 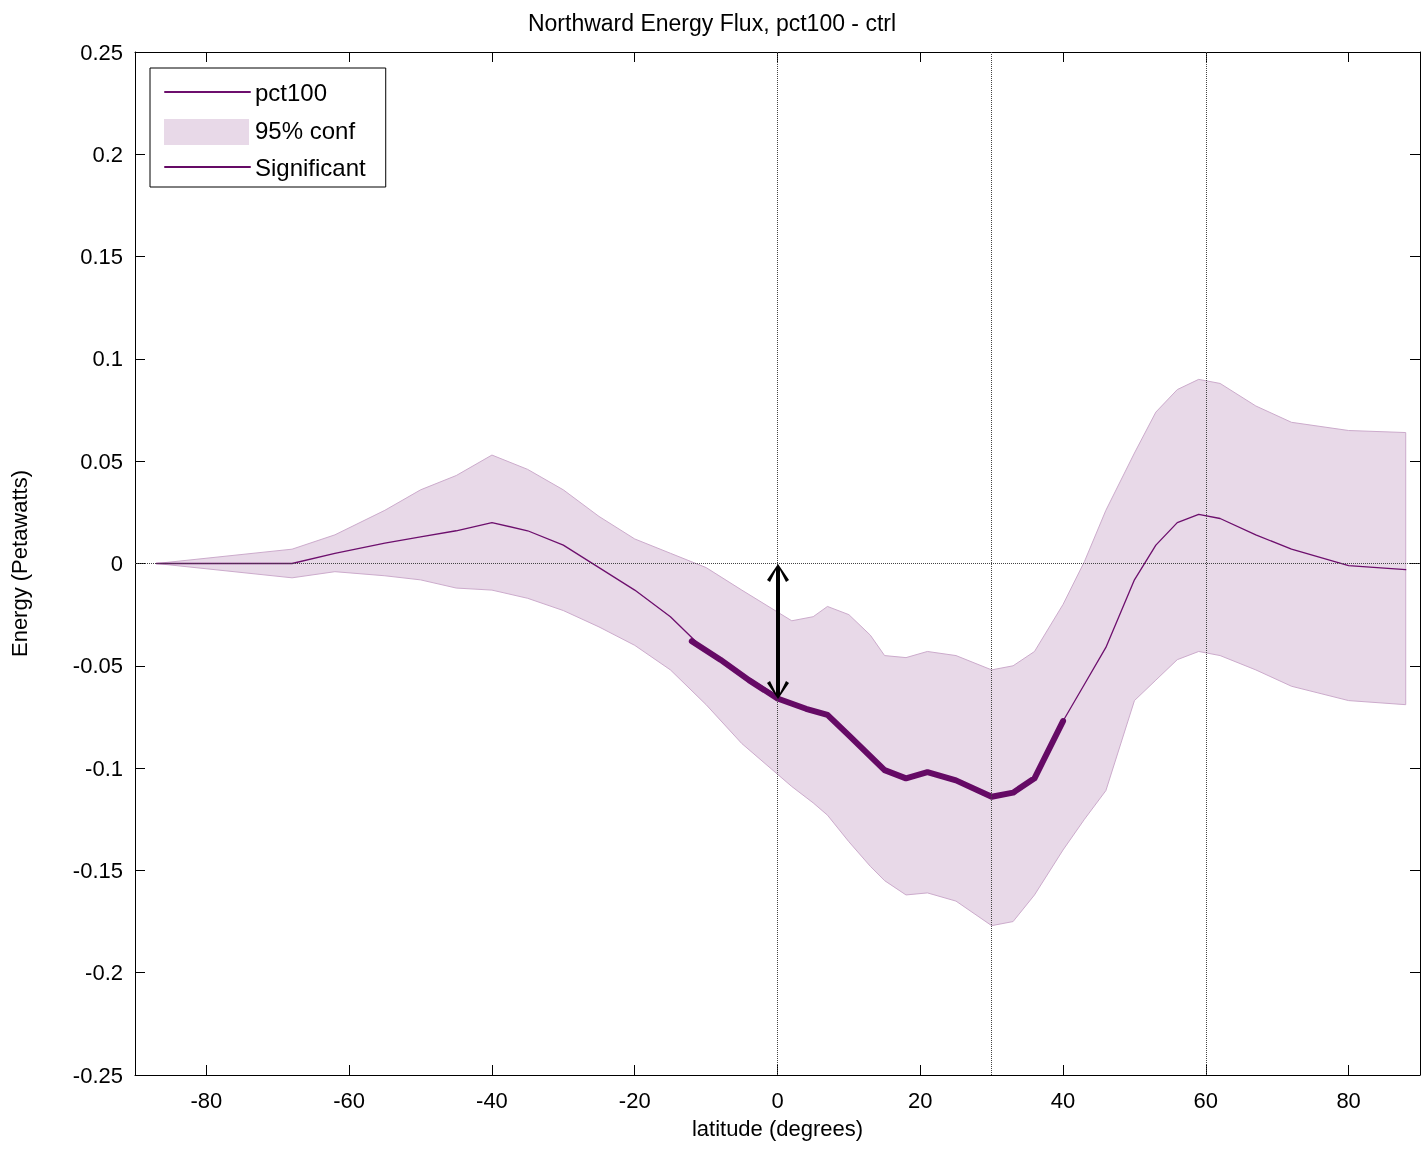 What do you see at coordinates (712, 22) in the screenshot?
I see `chart-title: Northward Energy Flux, pct100 - ctrl` at bounding box center [712, 22].